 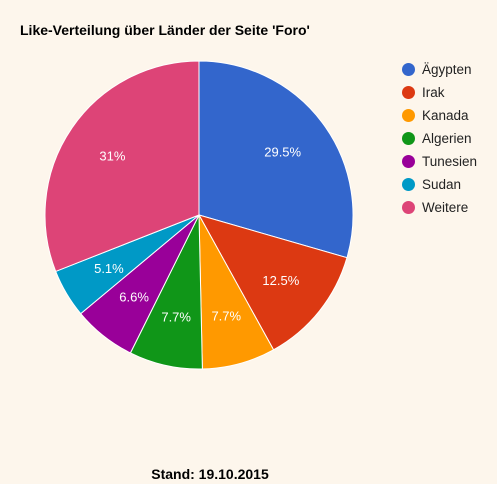 What do you see at coordinates (282, 152) in the screenshot?
I see `slice-label-0: 29.5%` at bounding box center [282, 152].